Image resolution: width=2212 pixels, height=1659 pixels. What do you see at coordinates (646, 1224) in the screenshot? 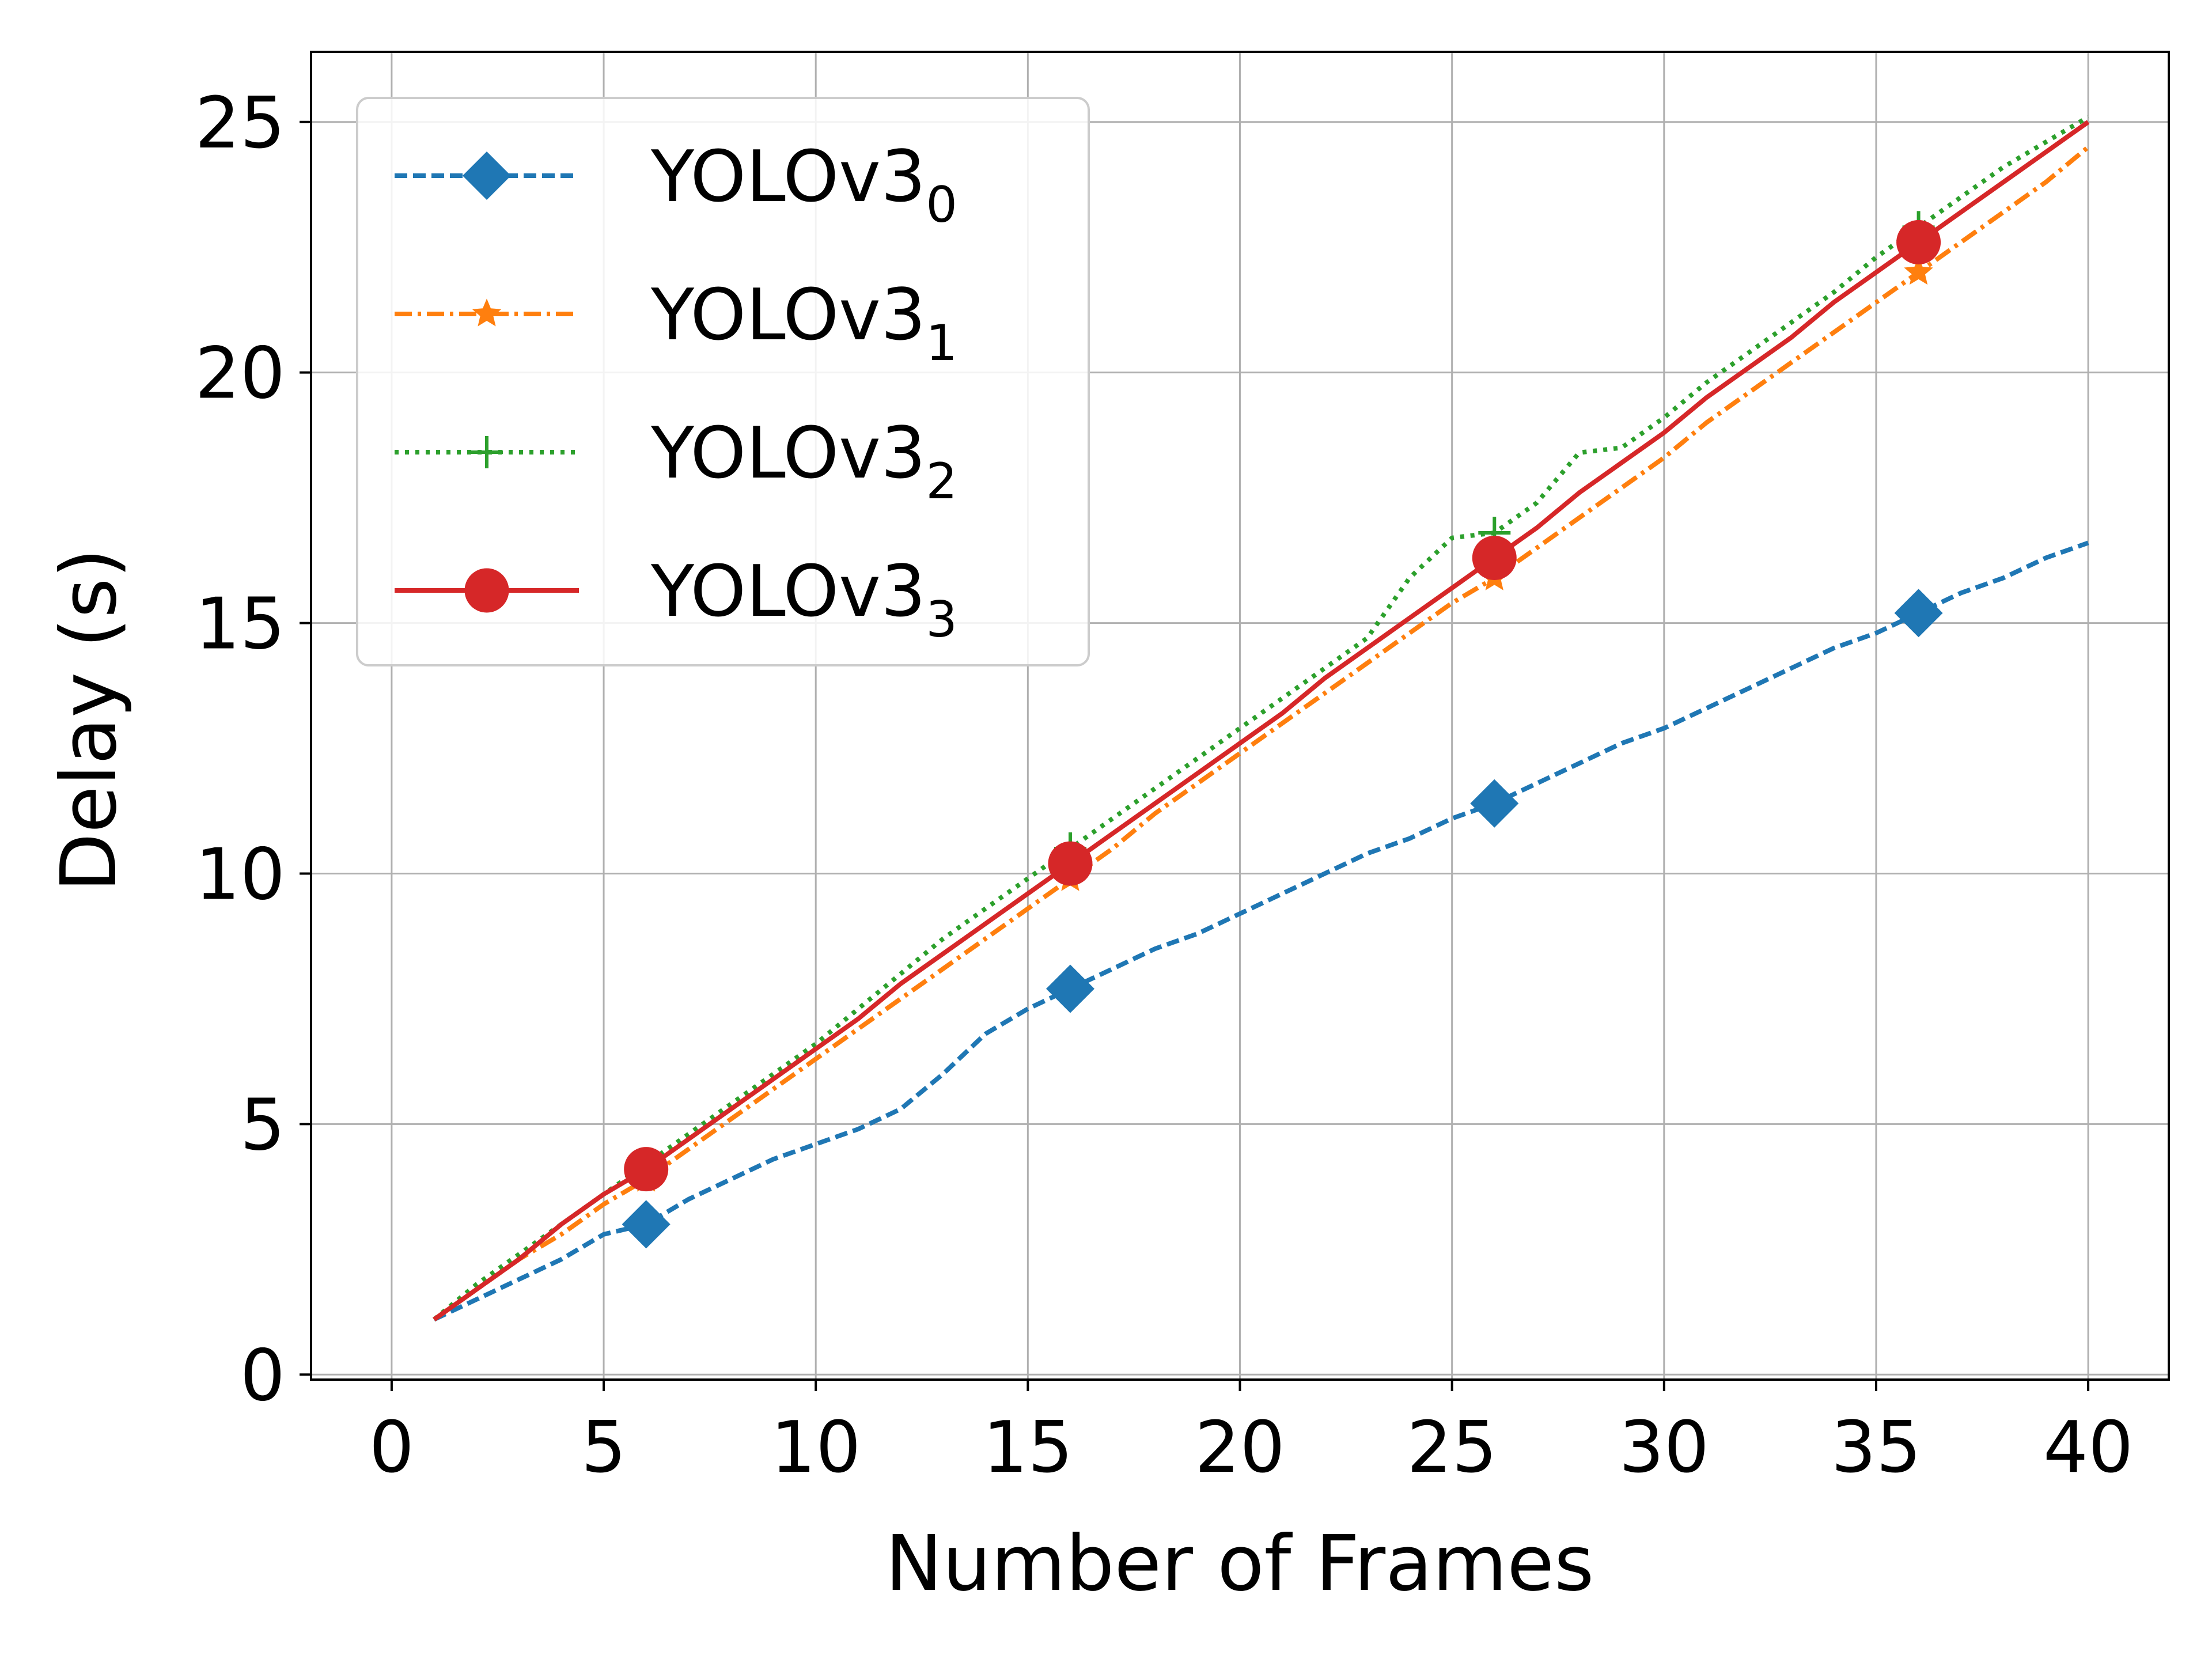
I see `data-point-0-x6` at bounding box center [646, 1224].